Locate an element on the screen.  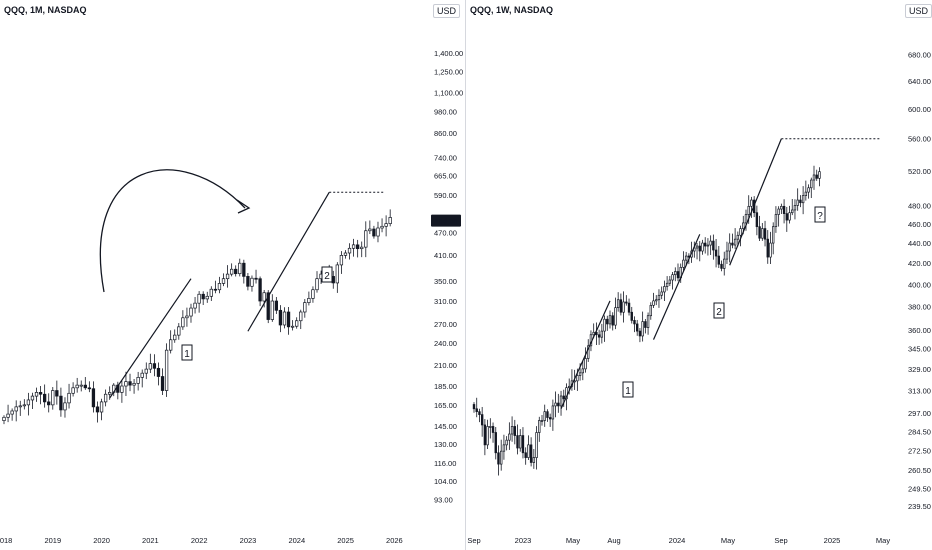
price-tick-label: 165.00 is located at coordinates (445, 405).